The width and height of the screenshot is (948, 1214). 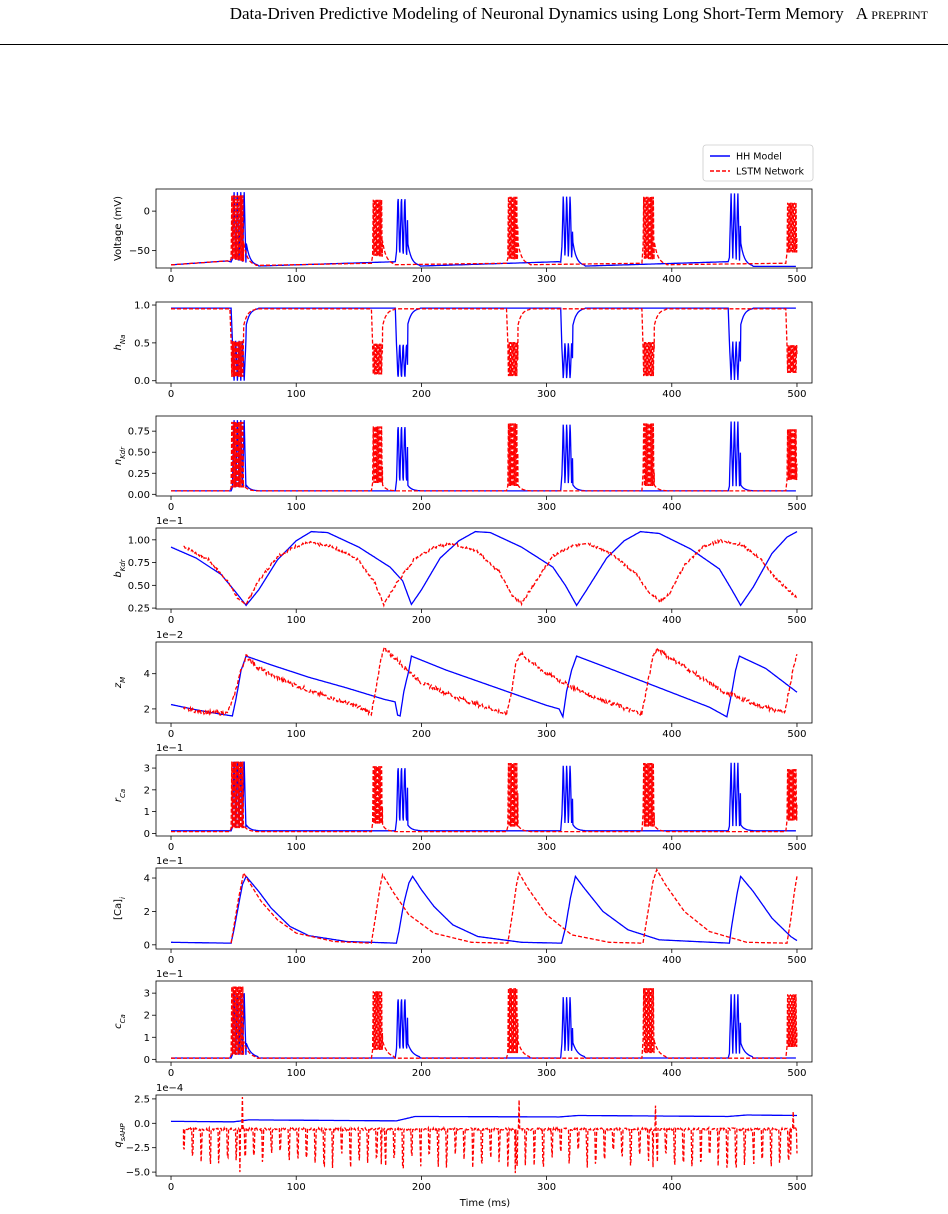 I want to click on axis-multiplier: 1e−4, so click(x=169, y=1088).